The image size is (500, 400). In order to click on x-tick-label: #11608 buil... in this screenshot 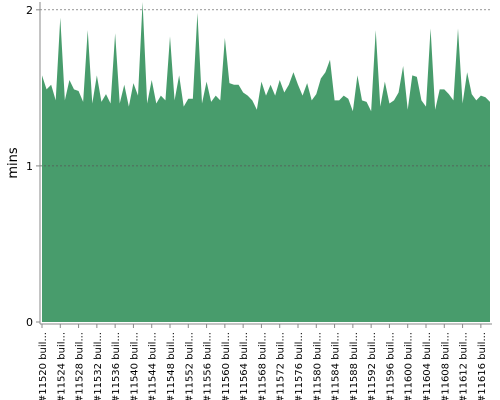, I will do `click(445, 366)`.